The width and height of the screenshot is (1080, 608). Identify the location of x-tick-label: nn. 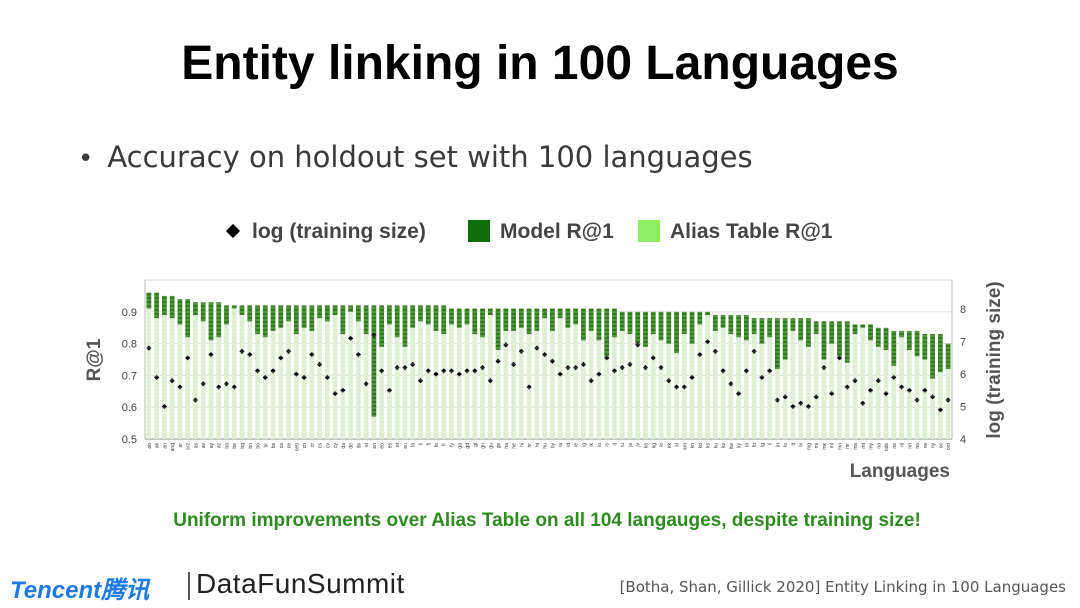
(910, 446).